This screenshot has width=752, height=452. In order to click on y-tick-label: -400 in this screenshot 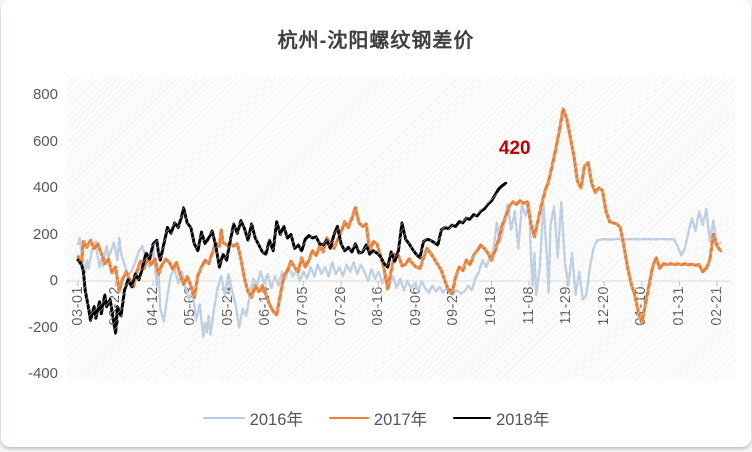, I will do `click(42, 373)`.